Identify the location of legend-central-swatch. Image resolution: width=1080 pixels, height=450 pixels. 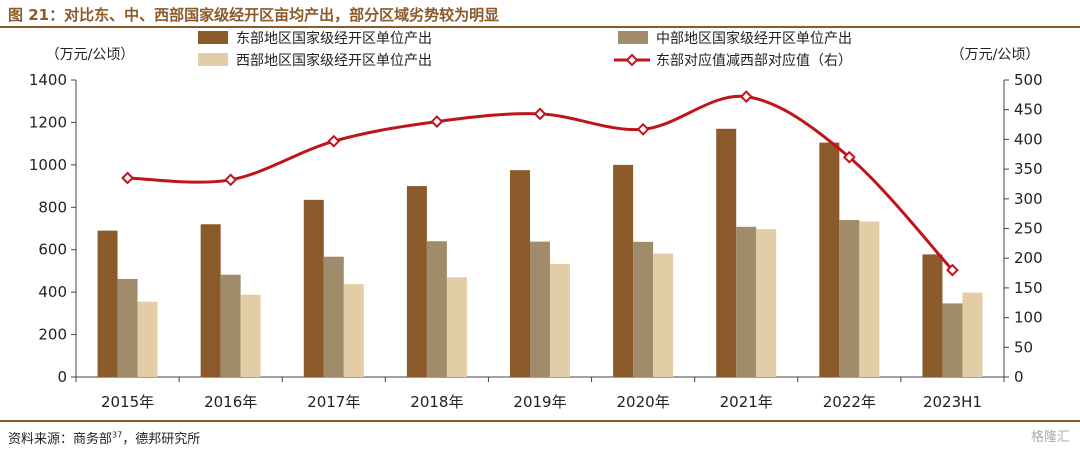
(633, 37).